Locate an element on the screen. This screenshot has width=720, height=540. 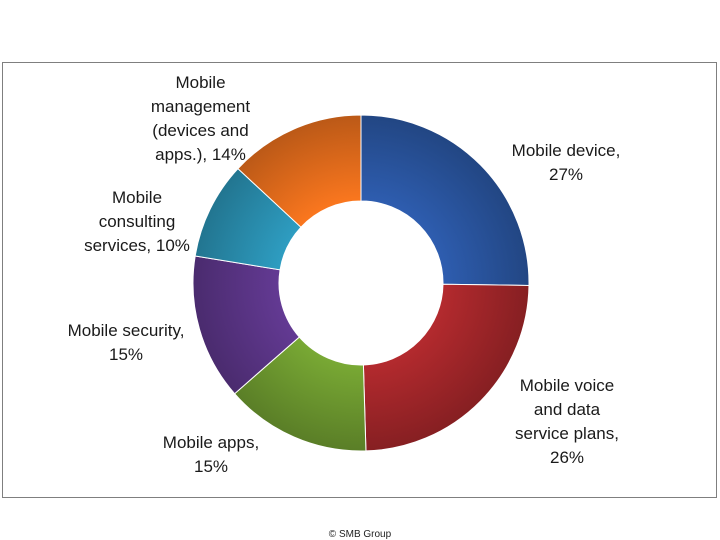
label-mobile-security: Mobile security, 15% is located at coordinates (126, 342).